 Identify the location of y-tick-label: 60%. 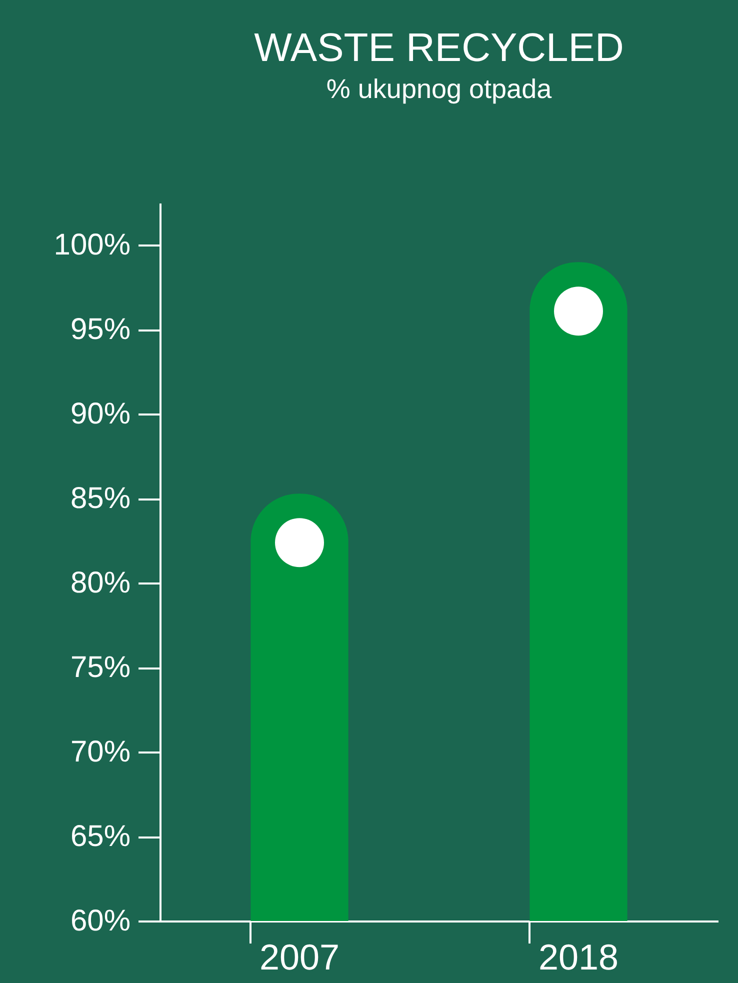
(100, 921).